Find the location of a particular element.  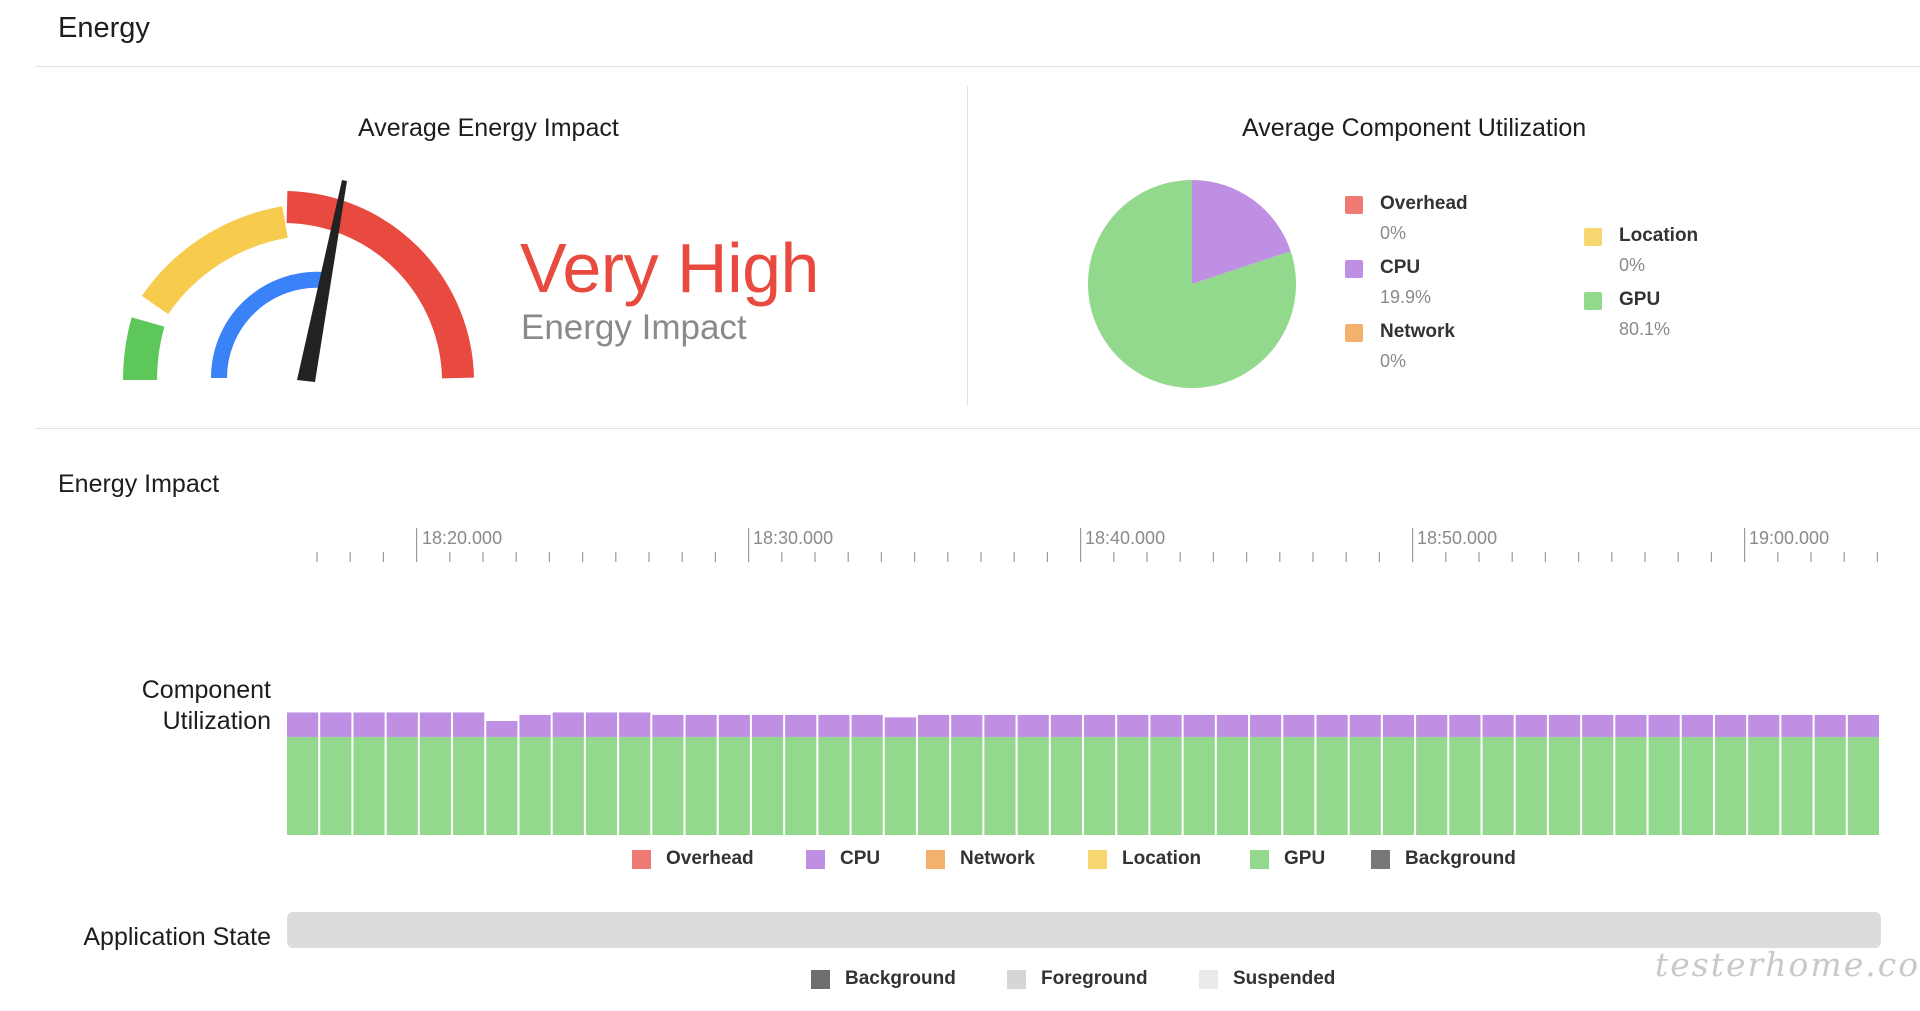

cpu-swatch is located at coordinates (815, 859).